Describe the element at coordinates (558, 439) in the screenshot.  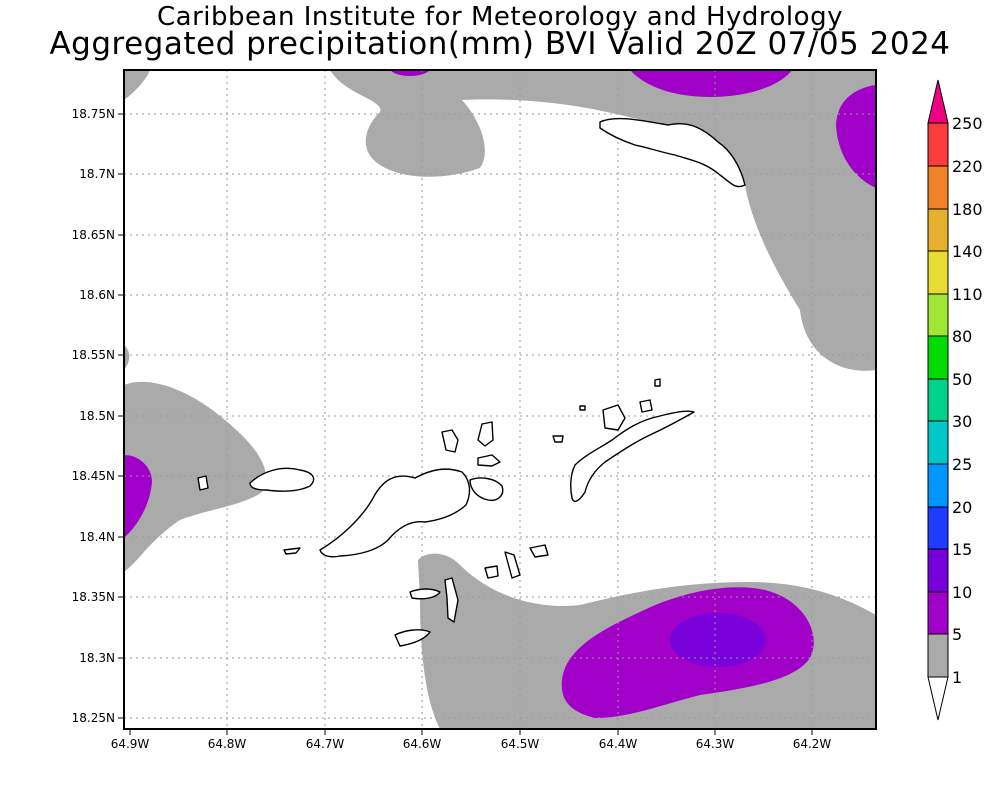
I see `island-marina-cay` at that location.